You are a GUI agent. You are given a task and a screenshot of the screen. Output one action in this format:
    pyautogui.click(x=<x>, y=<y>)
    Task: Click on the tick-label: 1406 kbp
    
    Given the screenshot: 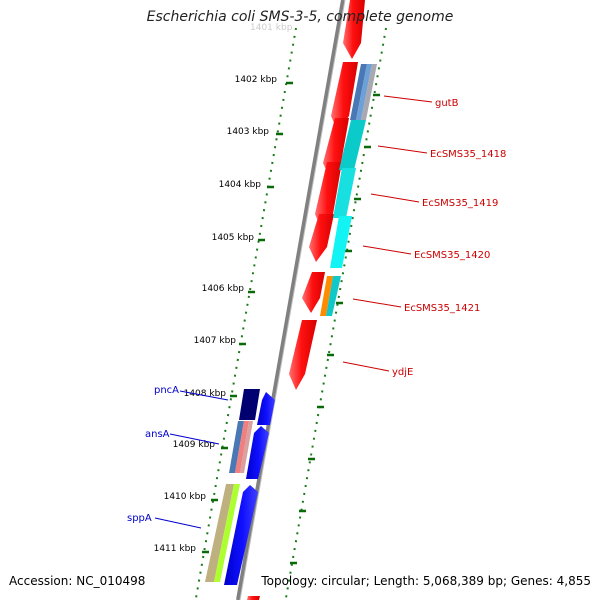 What is the action you would take?
    pyautogui.click(x=223, y=289)
    